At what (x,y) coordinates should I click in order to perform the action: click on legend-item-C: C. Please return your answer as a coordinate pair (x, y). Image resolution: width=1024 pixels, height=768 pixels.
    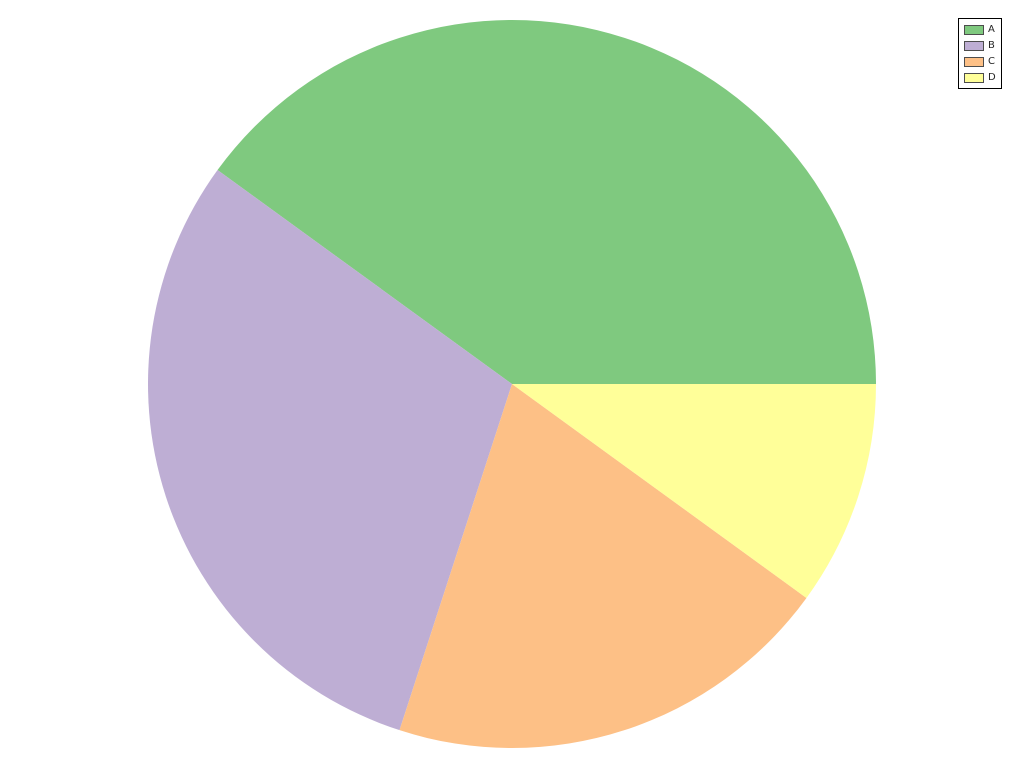
    Looking at the image, I should click on (980, 61).